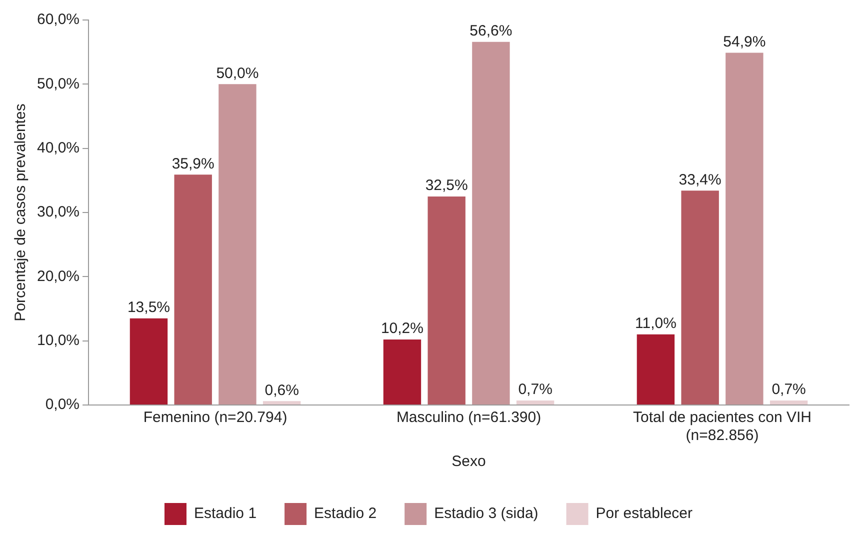 The height and width of the screenshot is (543, 861). I want to click on y-tick-label: 50,0%, so click(58, 83).